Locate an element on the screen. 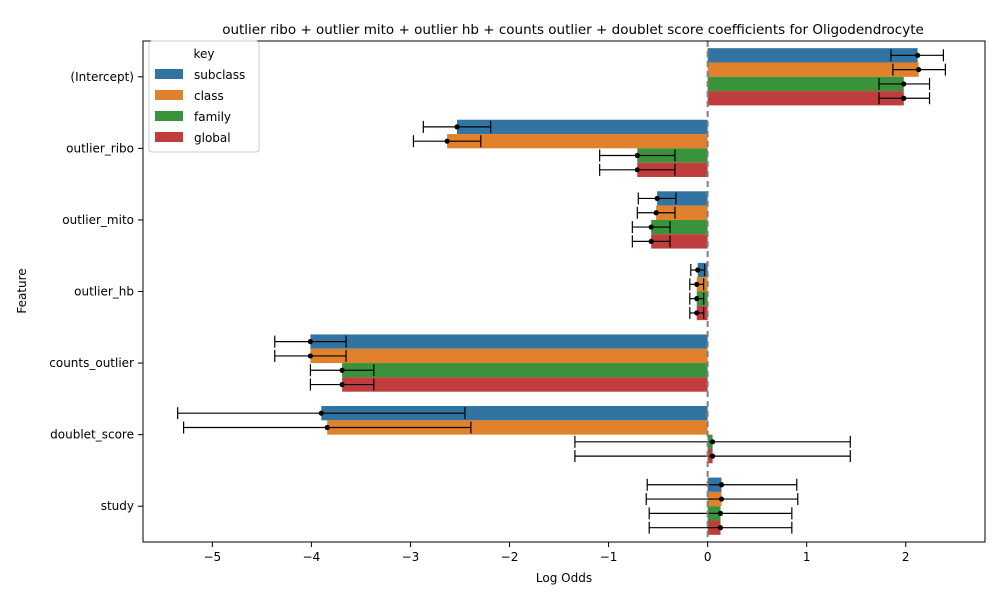 This screenshot has width=1000, height=600. x-tick-label: −3 is located at coordinates (411, 557).